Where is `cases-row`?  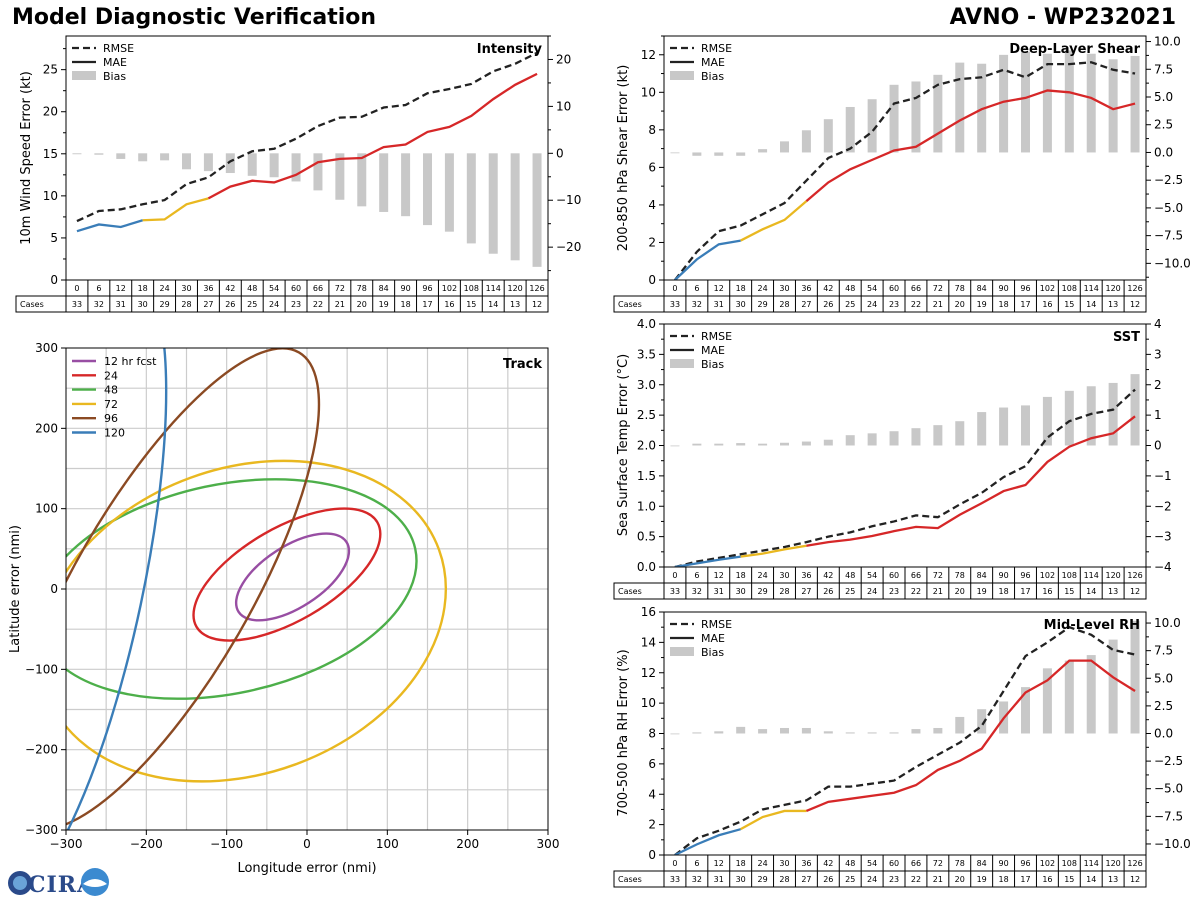
cases-row is located at coordinates (880, 304).